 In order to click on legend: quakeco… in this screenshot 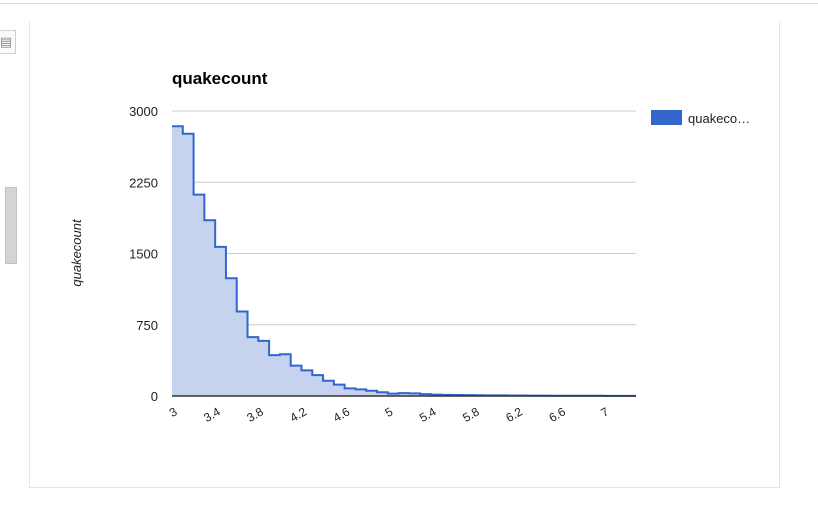, I will do `click(700, 118)`.